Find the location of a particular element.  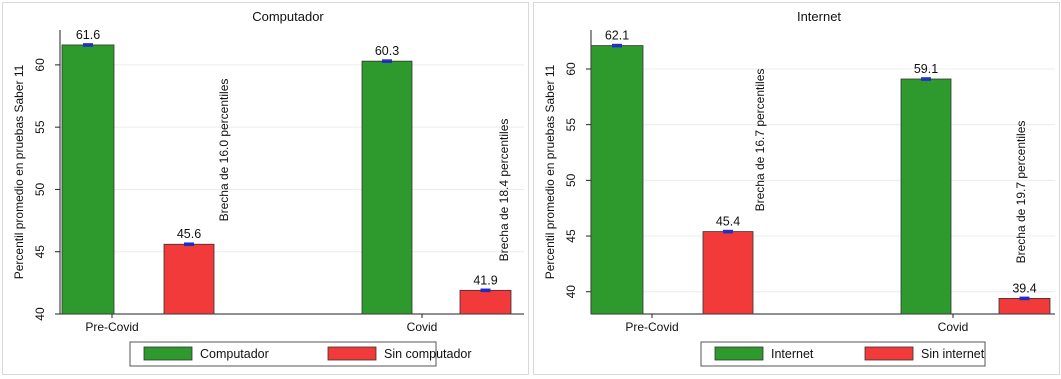

bar-value-label: 59.1 is located at coordinates (926, 69).